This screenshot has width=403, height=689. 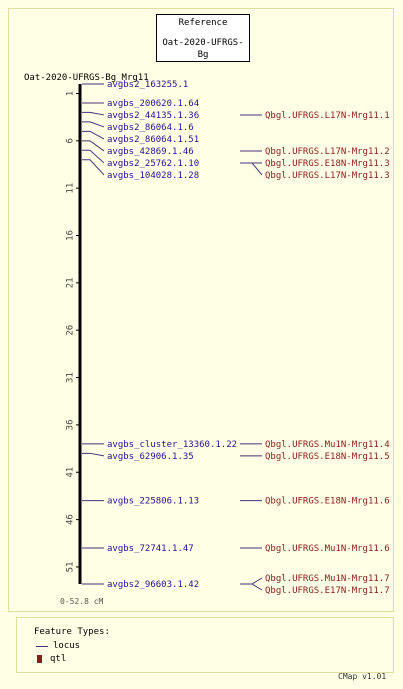 What do you see at coordinates (58, 659) in the screenshot?
I see `legend-qtl-label: qtl` at bounding box center [58, 659].